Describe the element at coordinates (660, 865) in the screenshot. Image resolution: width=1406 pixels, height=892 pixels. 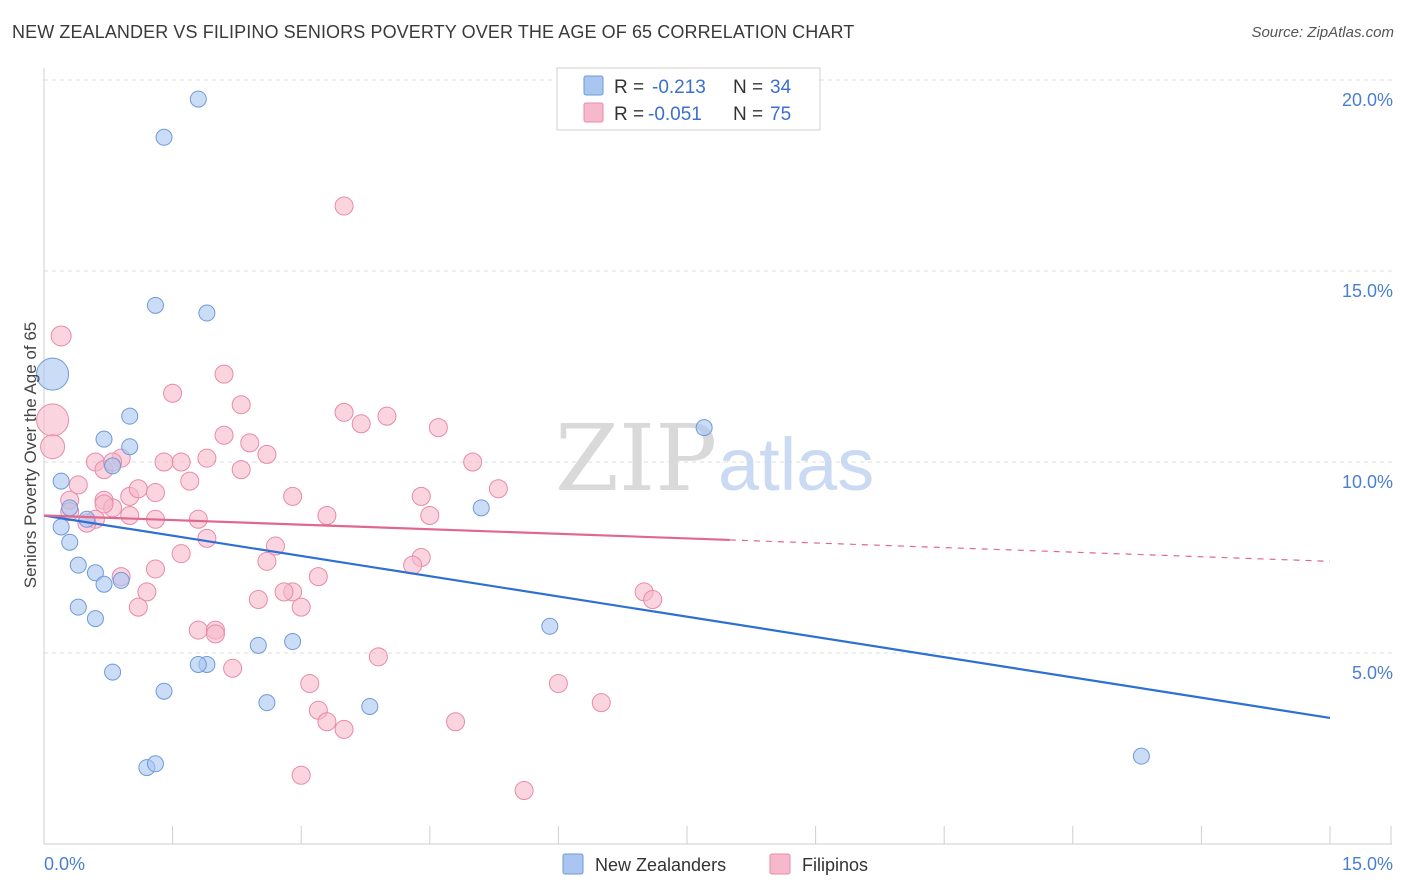
I see `legend-label-new-zealanders: New Zealanders` at that location.